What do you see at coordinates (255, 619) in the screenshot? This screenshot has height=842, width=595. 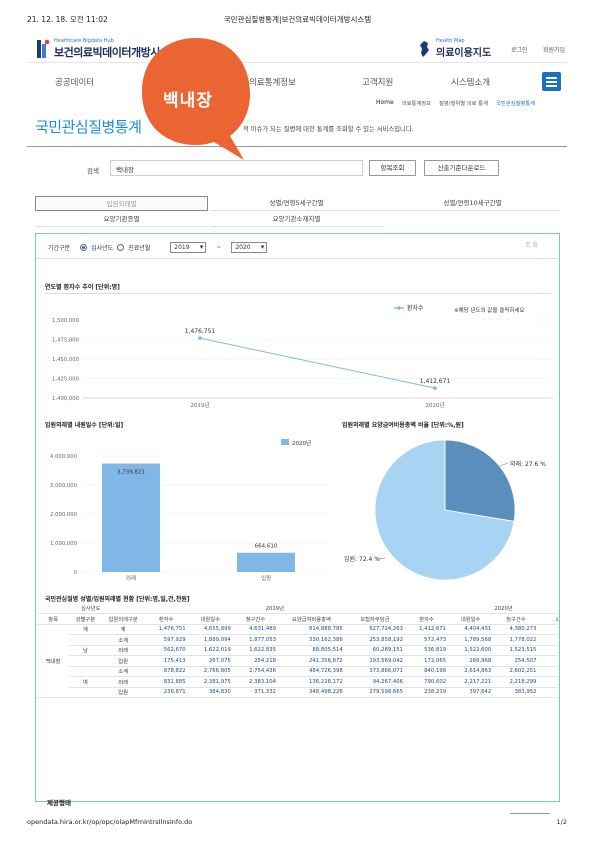 I see `column-header: 청구건수` at bounding box center [255, 619].